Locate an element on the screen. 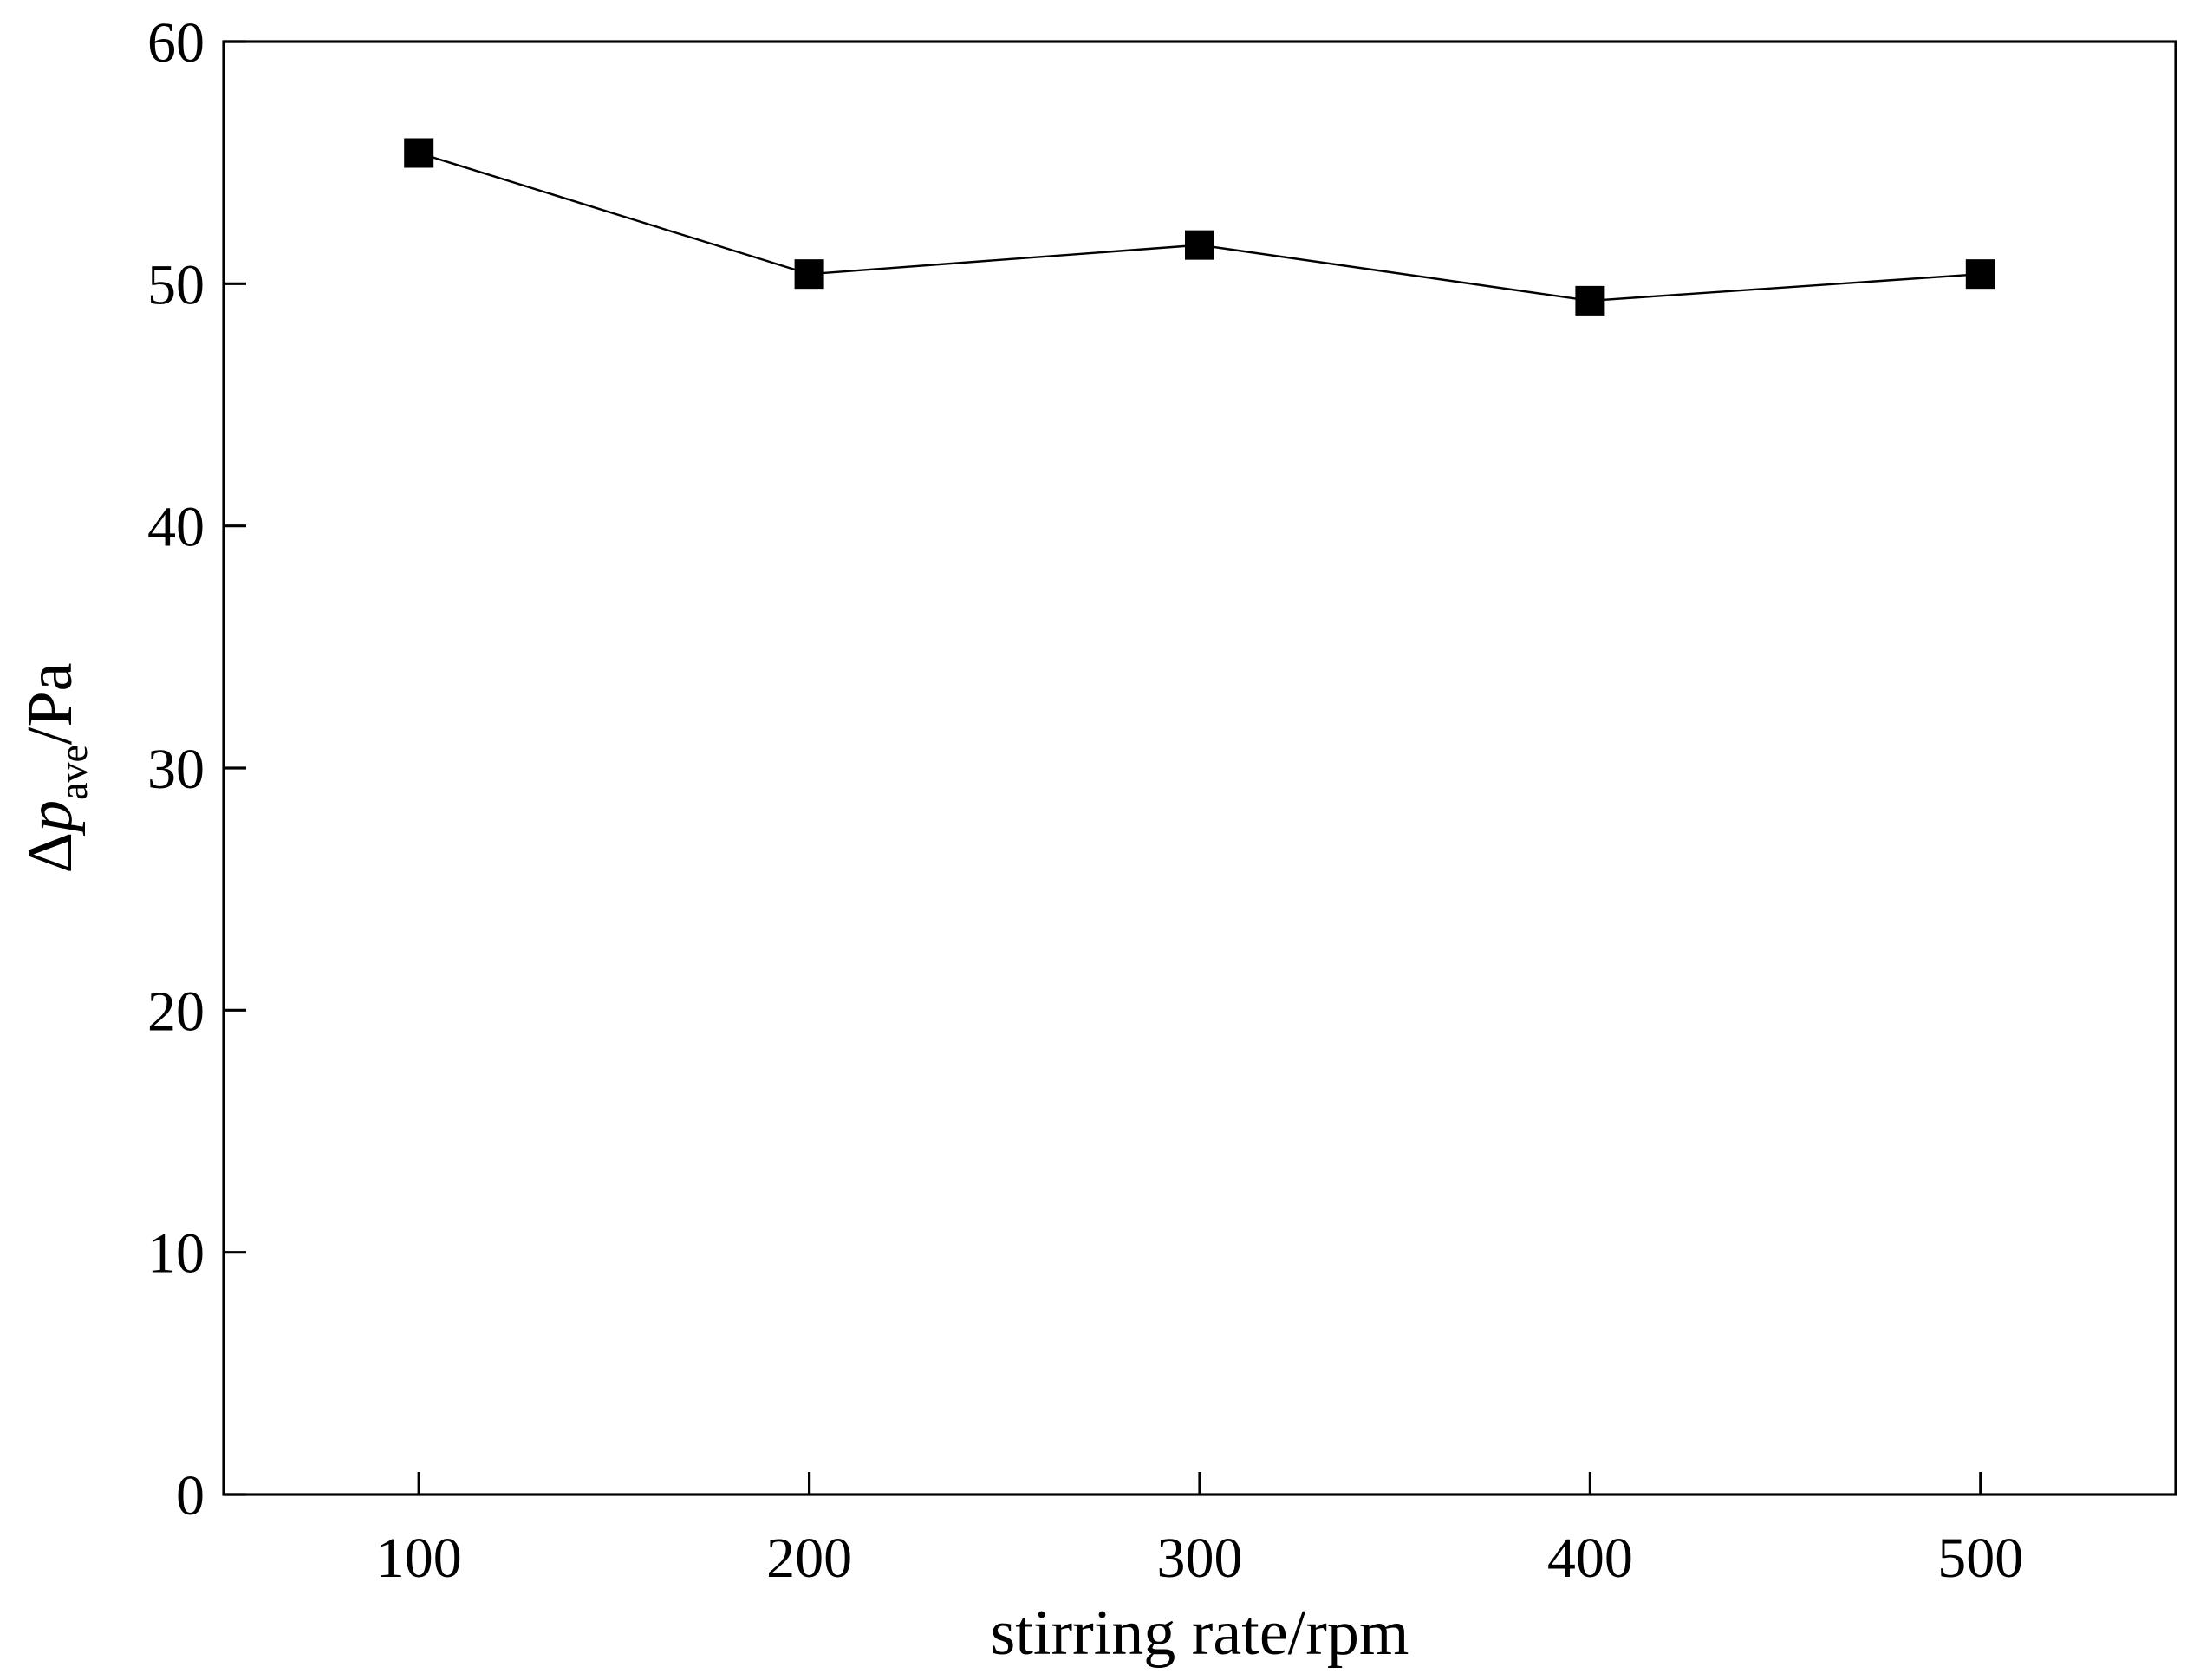  y-tick-label: 60 is located at coordinates (176, 43).